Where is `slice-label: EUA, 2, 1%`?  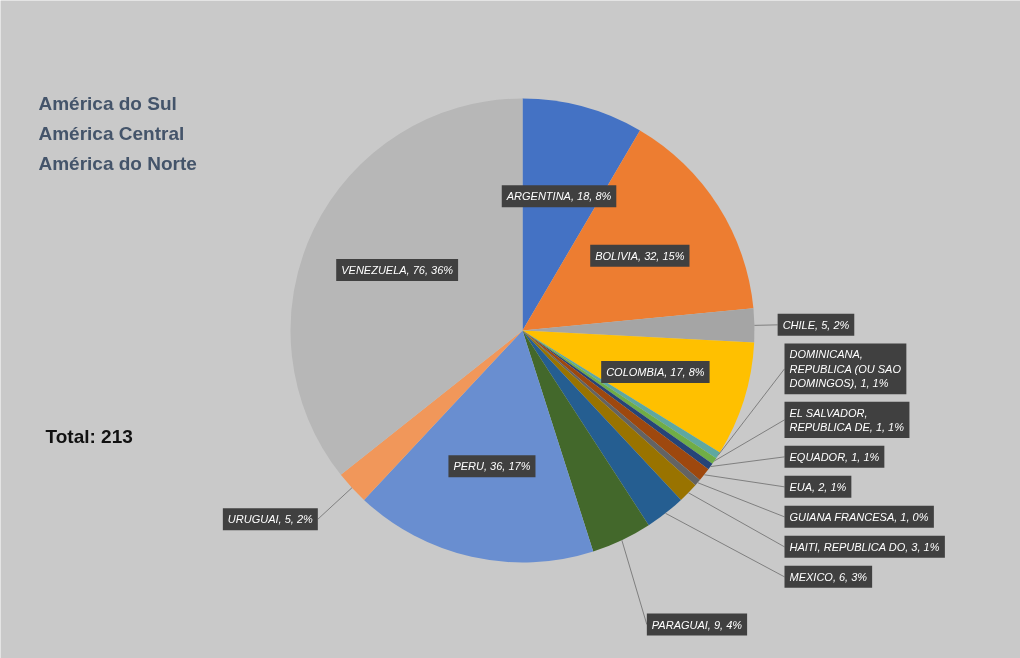 slice-label: EUA, 2, 1% is located at coordinates (818, 486).